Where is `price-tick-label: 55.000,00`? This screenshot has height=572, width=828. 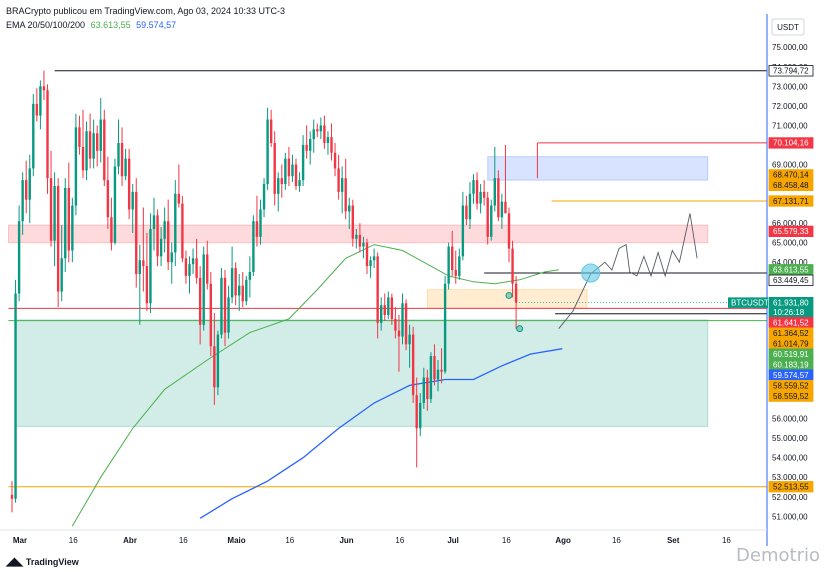
price-tick-label: 55.000,00 is located at coordinates (790, 438).